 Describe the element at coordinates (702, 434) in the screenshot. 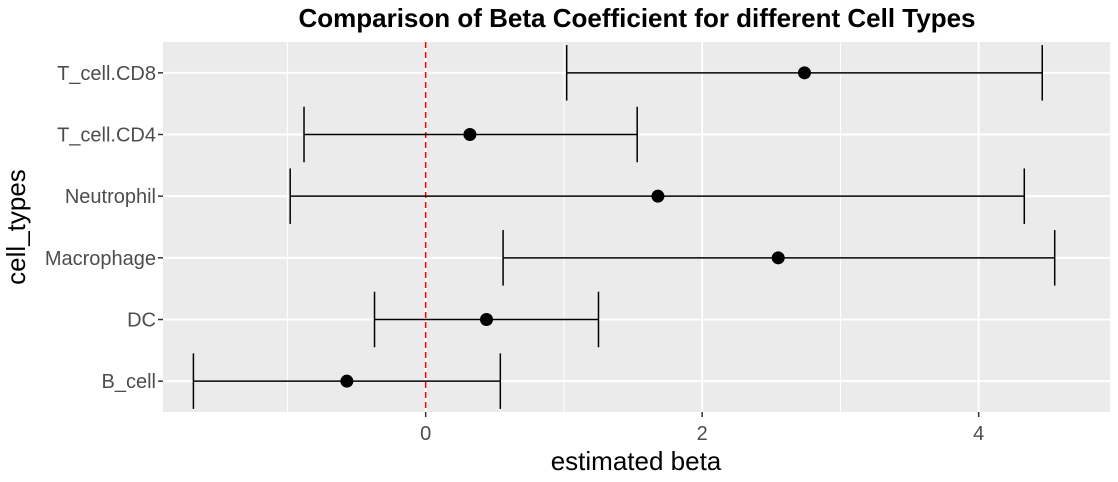

I see `x-tick-label: 2` at that location.